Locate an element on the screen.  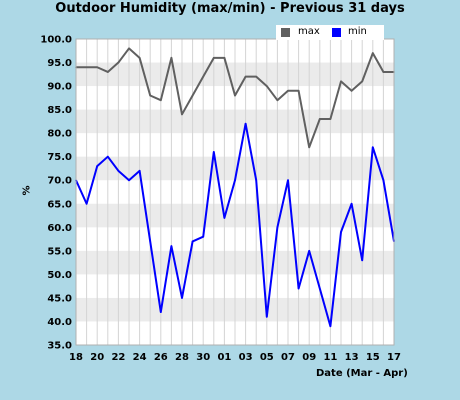
y-tick-label: 95.0 is located at coordinates (59, 63).